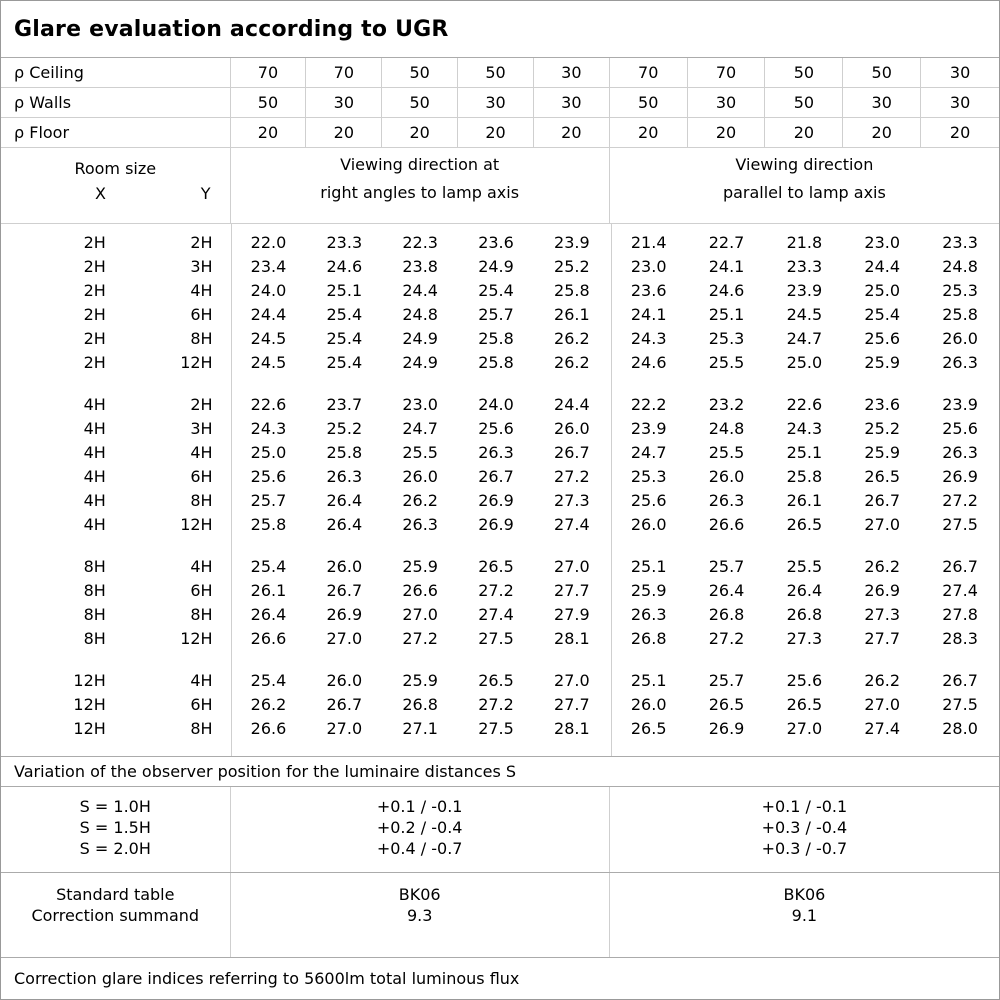 This screenshot has width=1000, height=1000. I want to click on ugr-value-parallel: 25.7, so click(726, 680).